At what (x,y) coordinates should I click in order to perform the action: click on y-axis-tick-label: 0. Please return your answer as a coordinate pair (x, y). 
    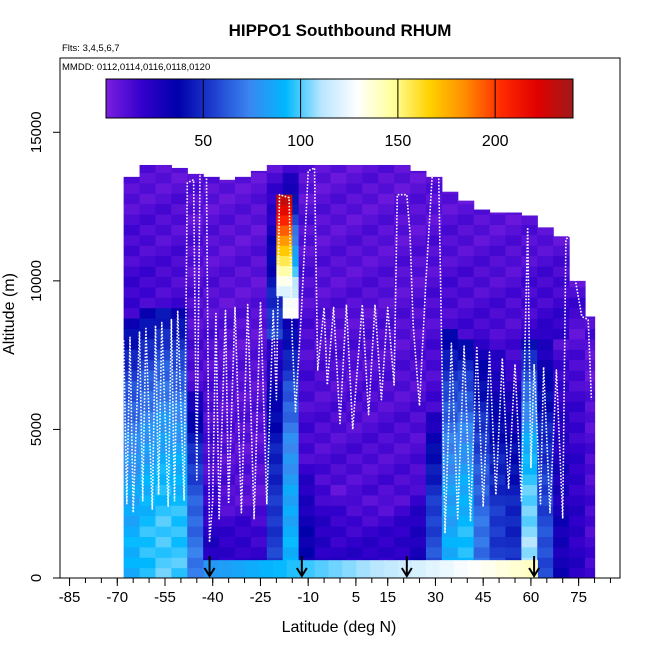
    Looking at the image, I should click on (36, 578).